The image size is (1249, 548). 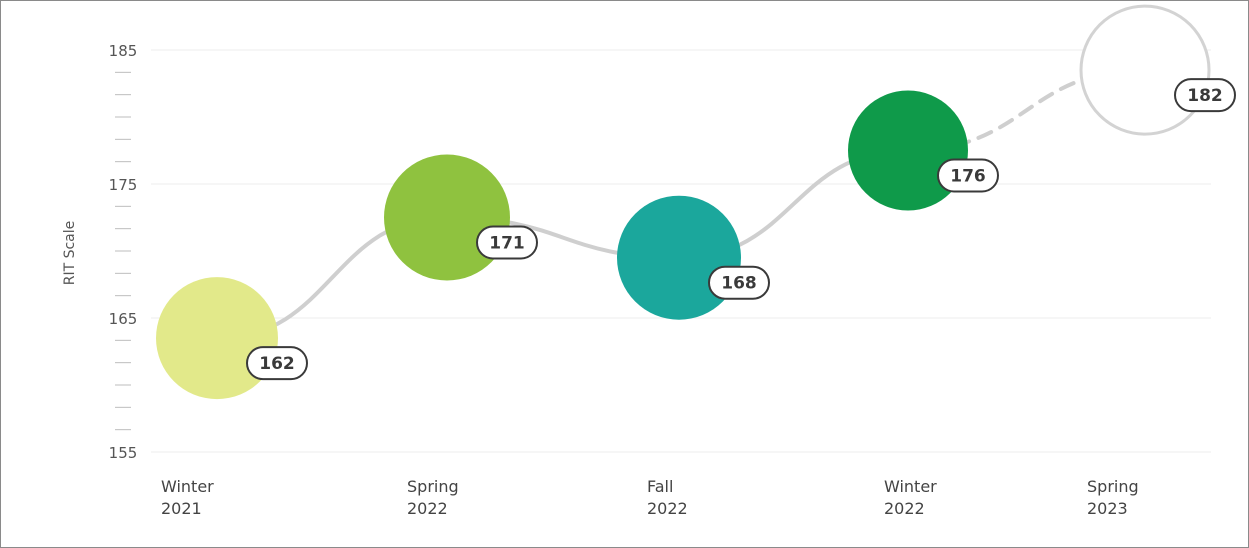 What do you see at coordinates (123, 51) in the screenshot?
I see `y-tick-185: 185` at bounding box center [123, 51].